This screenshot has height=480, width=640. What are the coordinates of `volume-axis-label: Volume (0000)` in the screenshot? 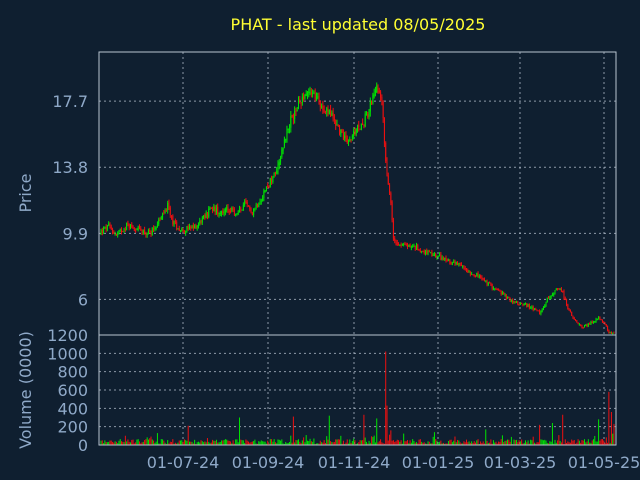 It's located at (25, 390).